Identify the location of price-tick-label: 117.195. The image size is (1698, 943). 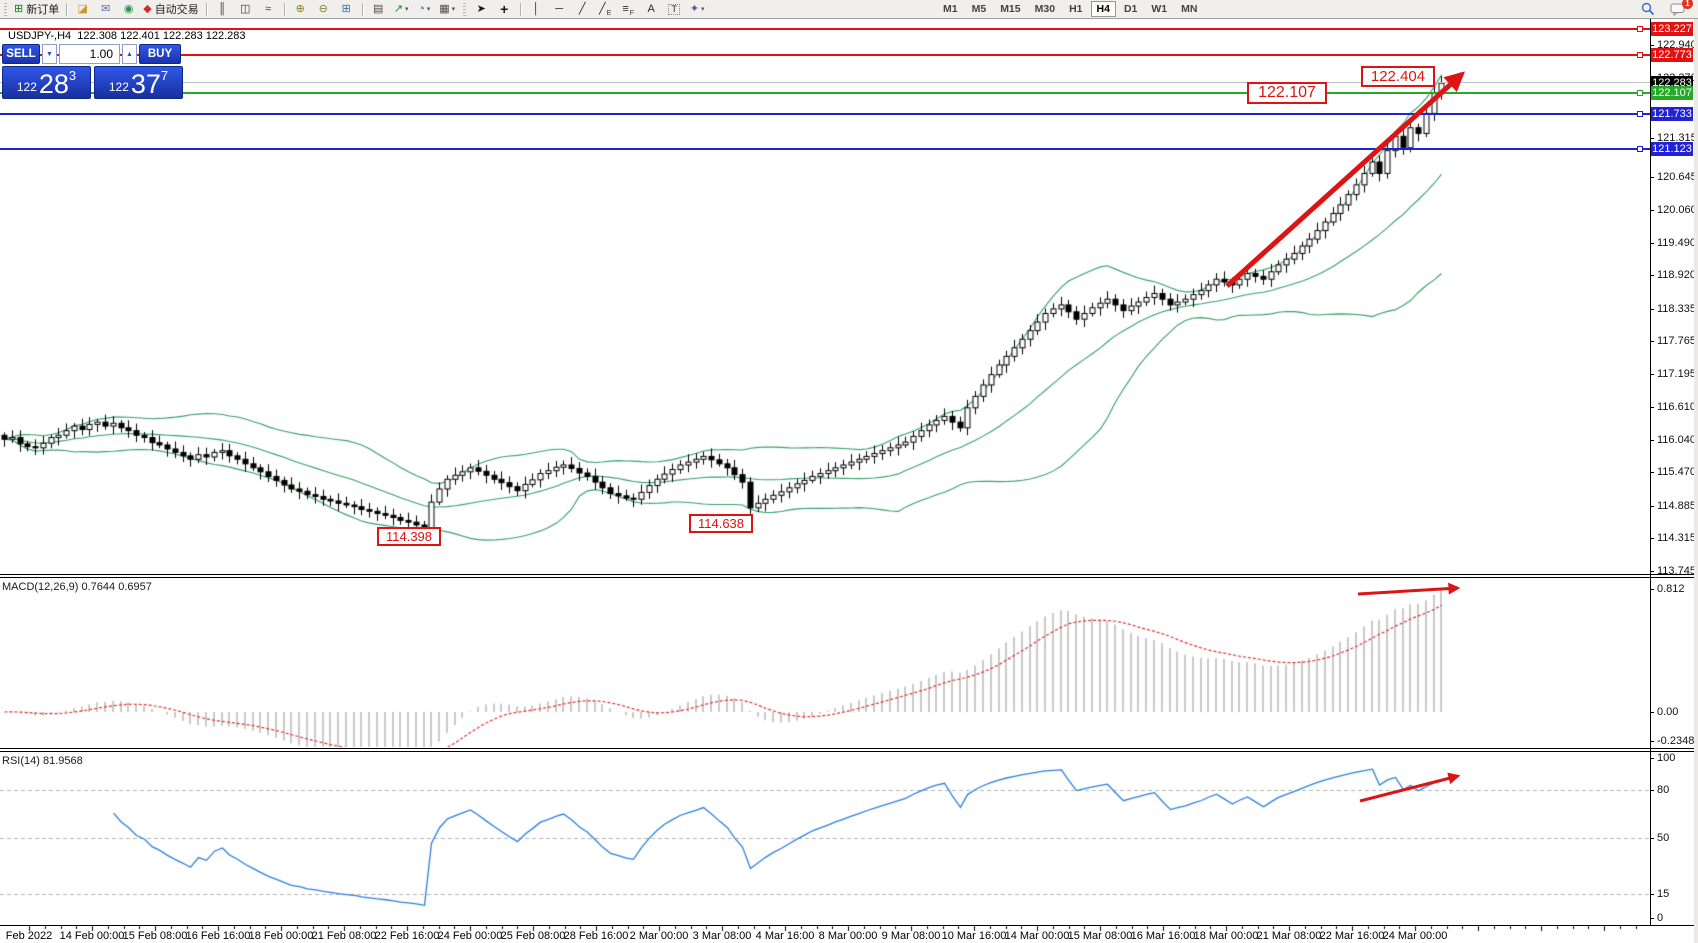
(1676, 373).